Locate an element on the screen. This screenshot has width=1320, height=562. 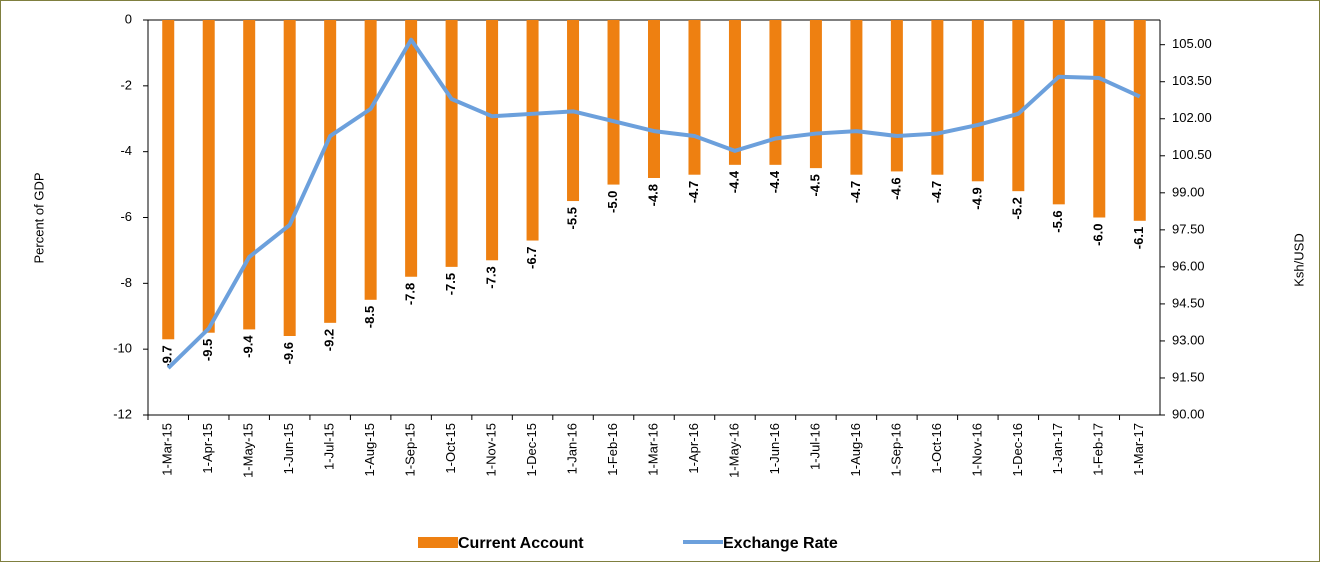
y2-tick-label: 99.00 is located at coordinates (1188, 191).